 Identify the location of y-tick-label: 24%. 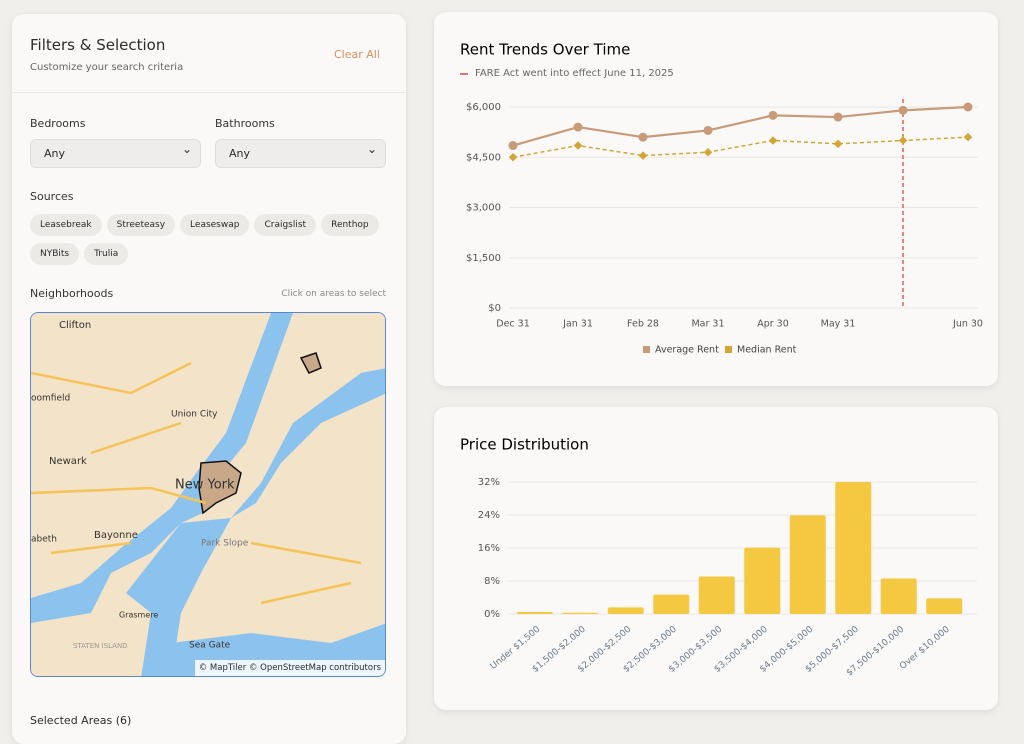
(489, 515).